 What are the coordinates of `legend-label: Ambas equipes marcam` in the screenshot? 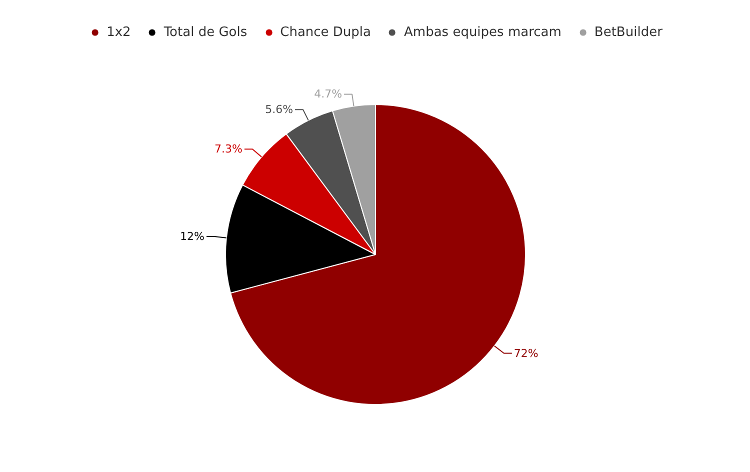 It's located at (483, 32).